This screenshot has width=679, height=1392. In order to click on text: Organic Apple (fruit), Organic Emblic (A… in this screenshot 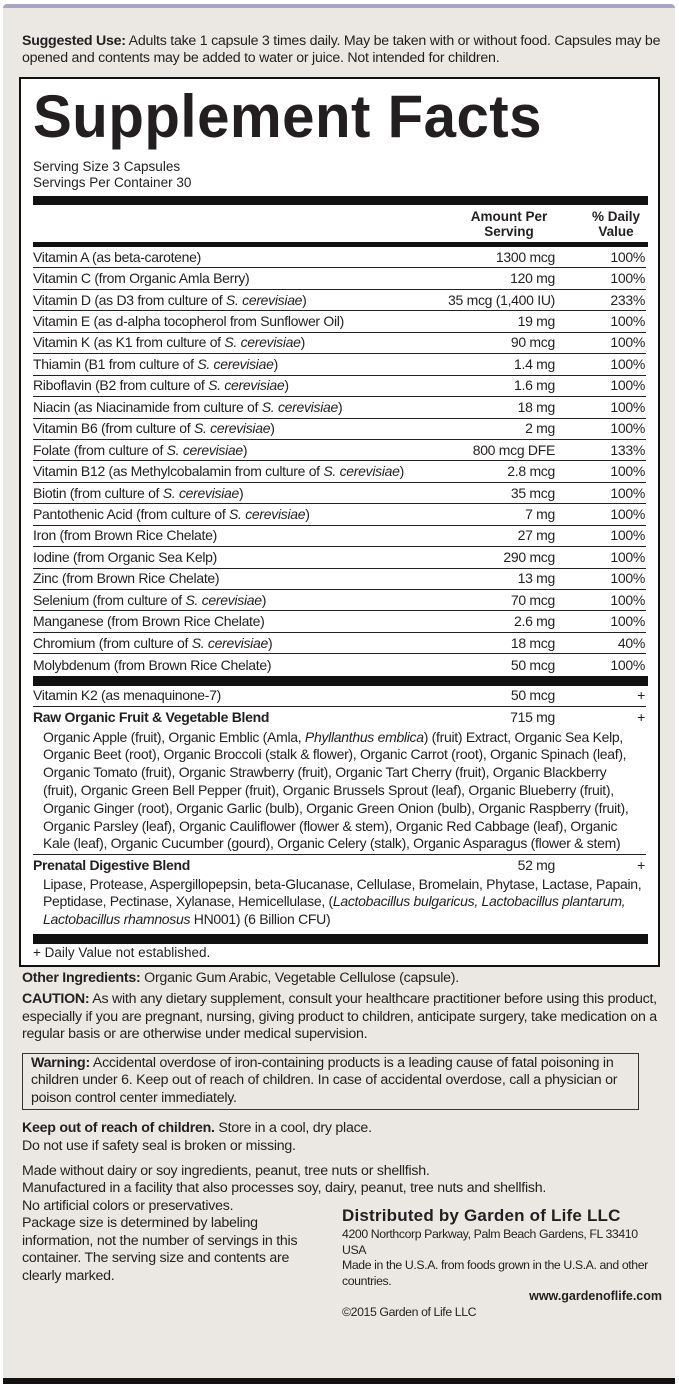, I will do `click(174, 736)`.